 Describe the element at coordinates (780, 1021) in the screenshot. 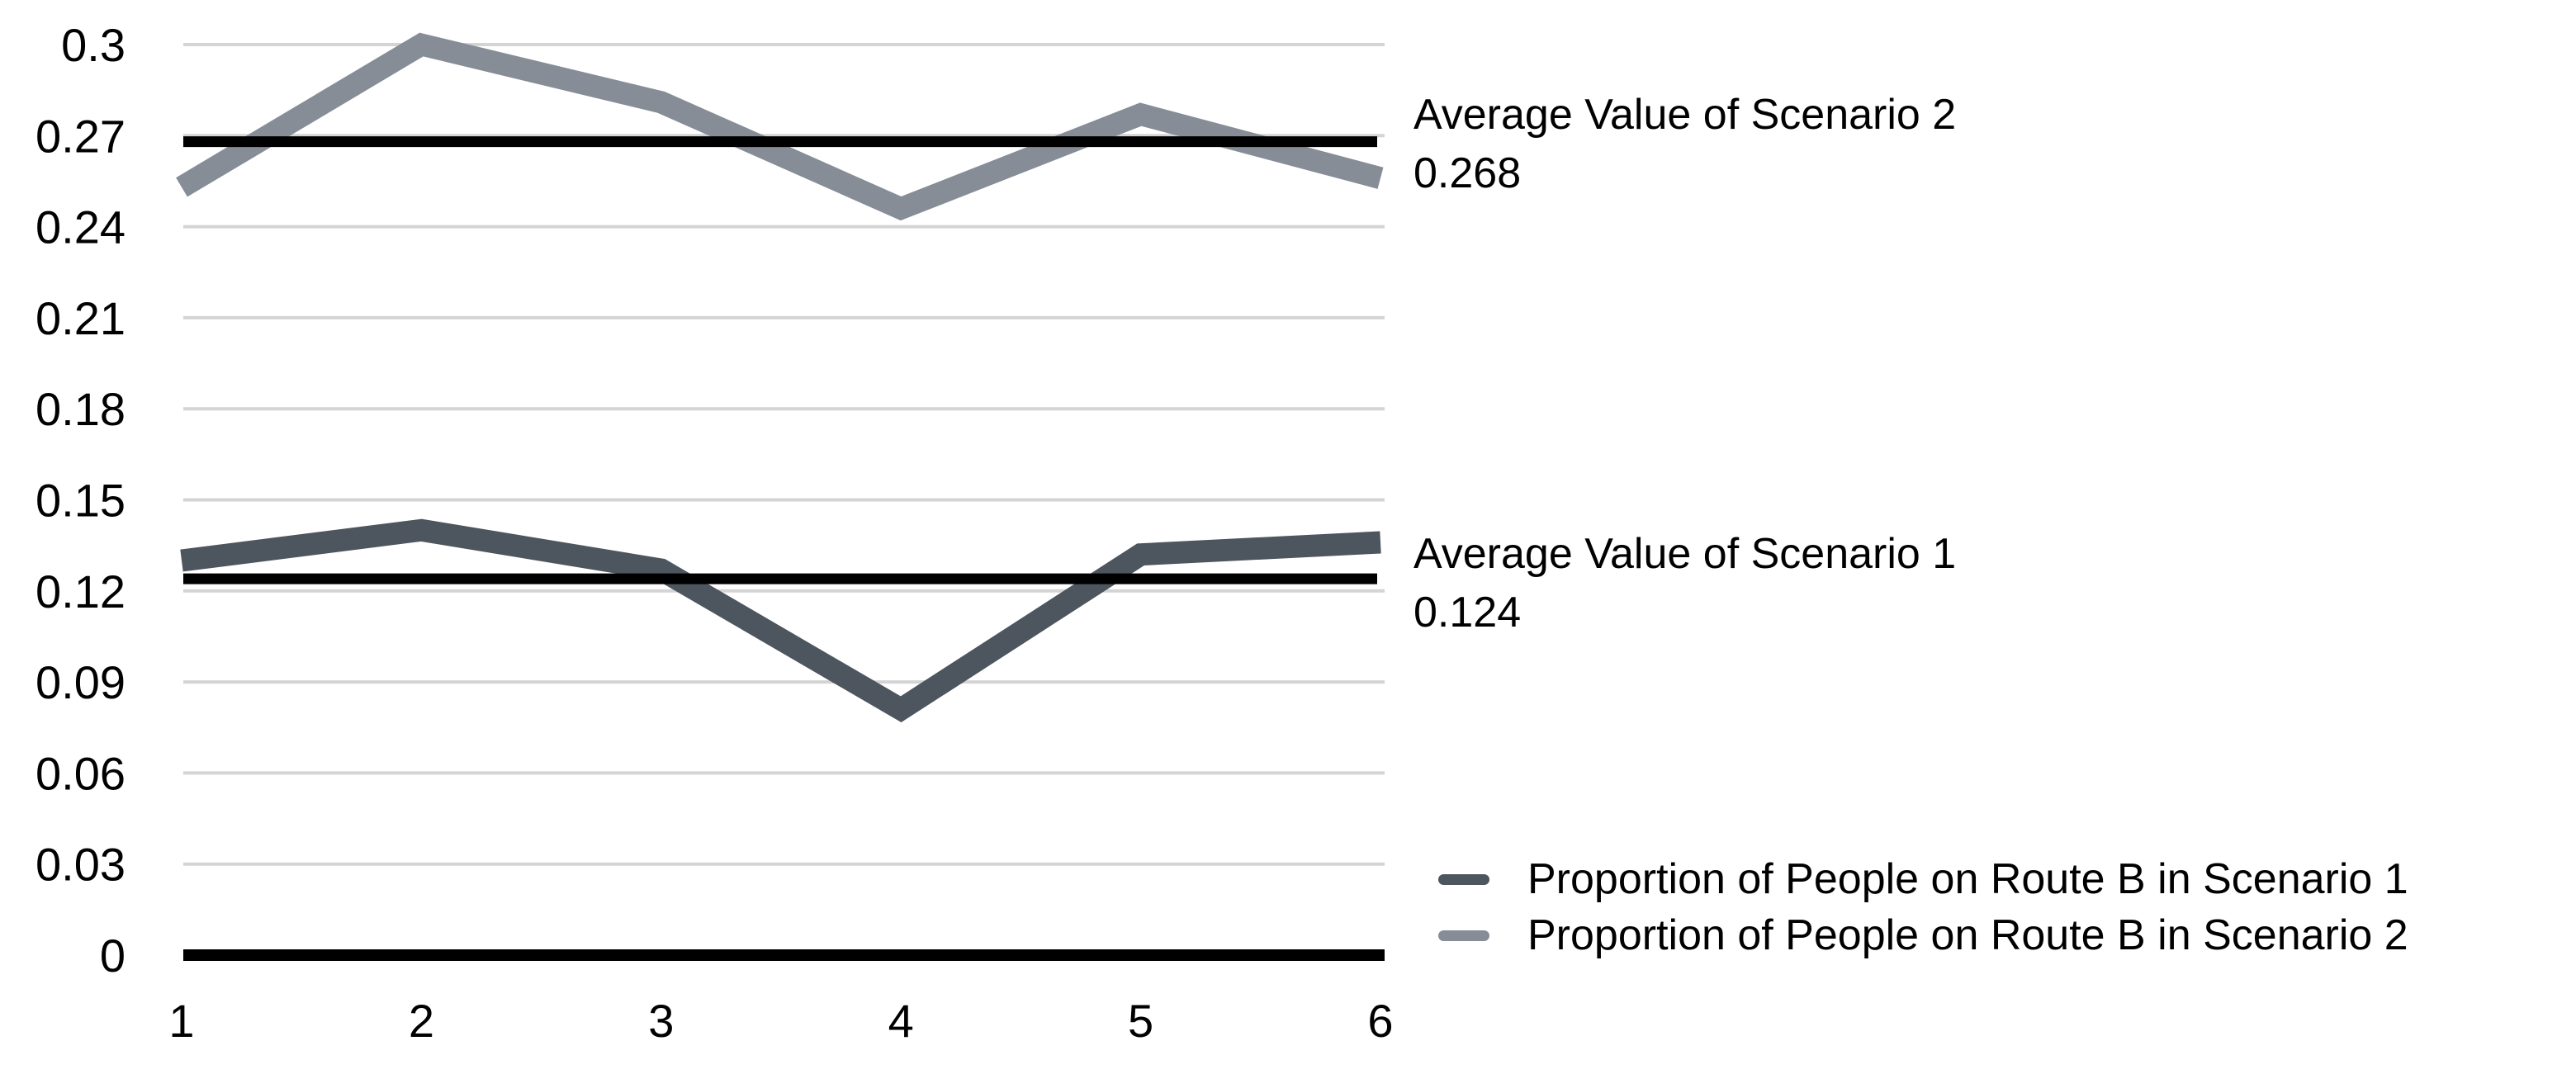

I see `x-axis-labels: 1 2 3 4 5 6` at that location.